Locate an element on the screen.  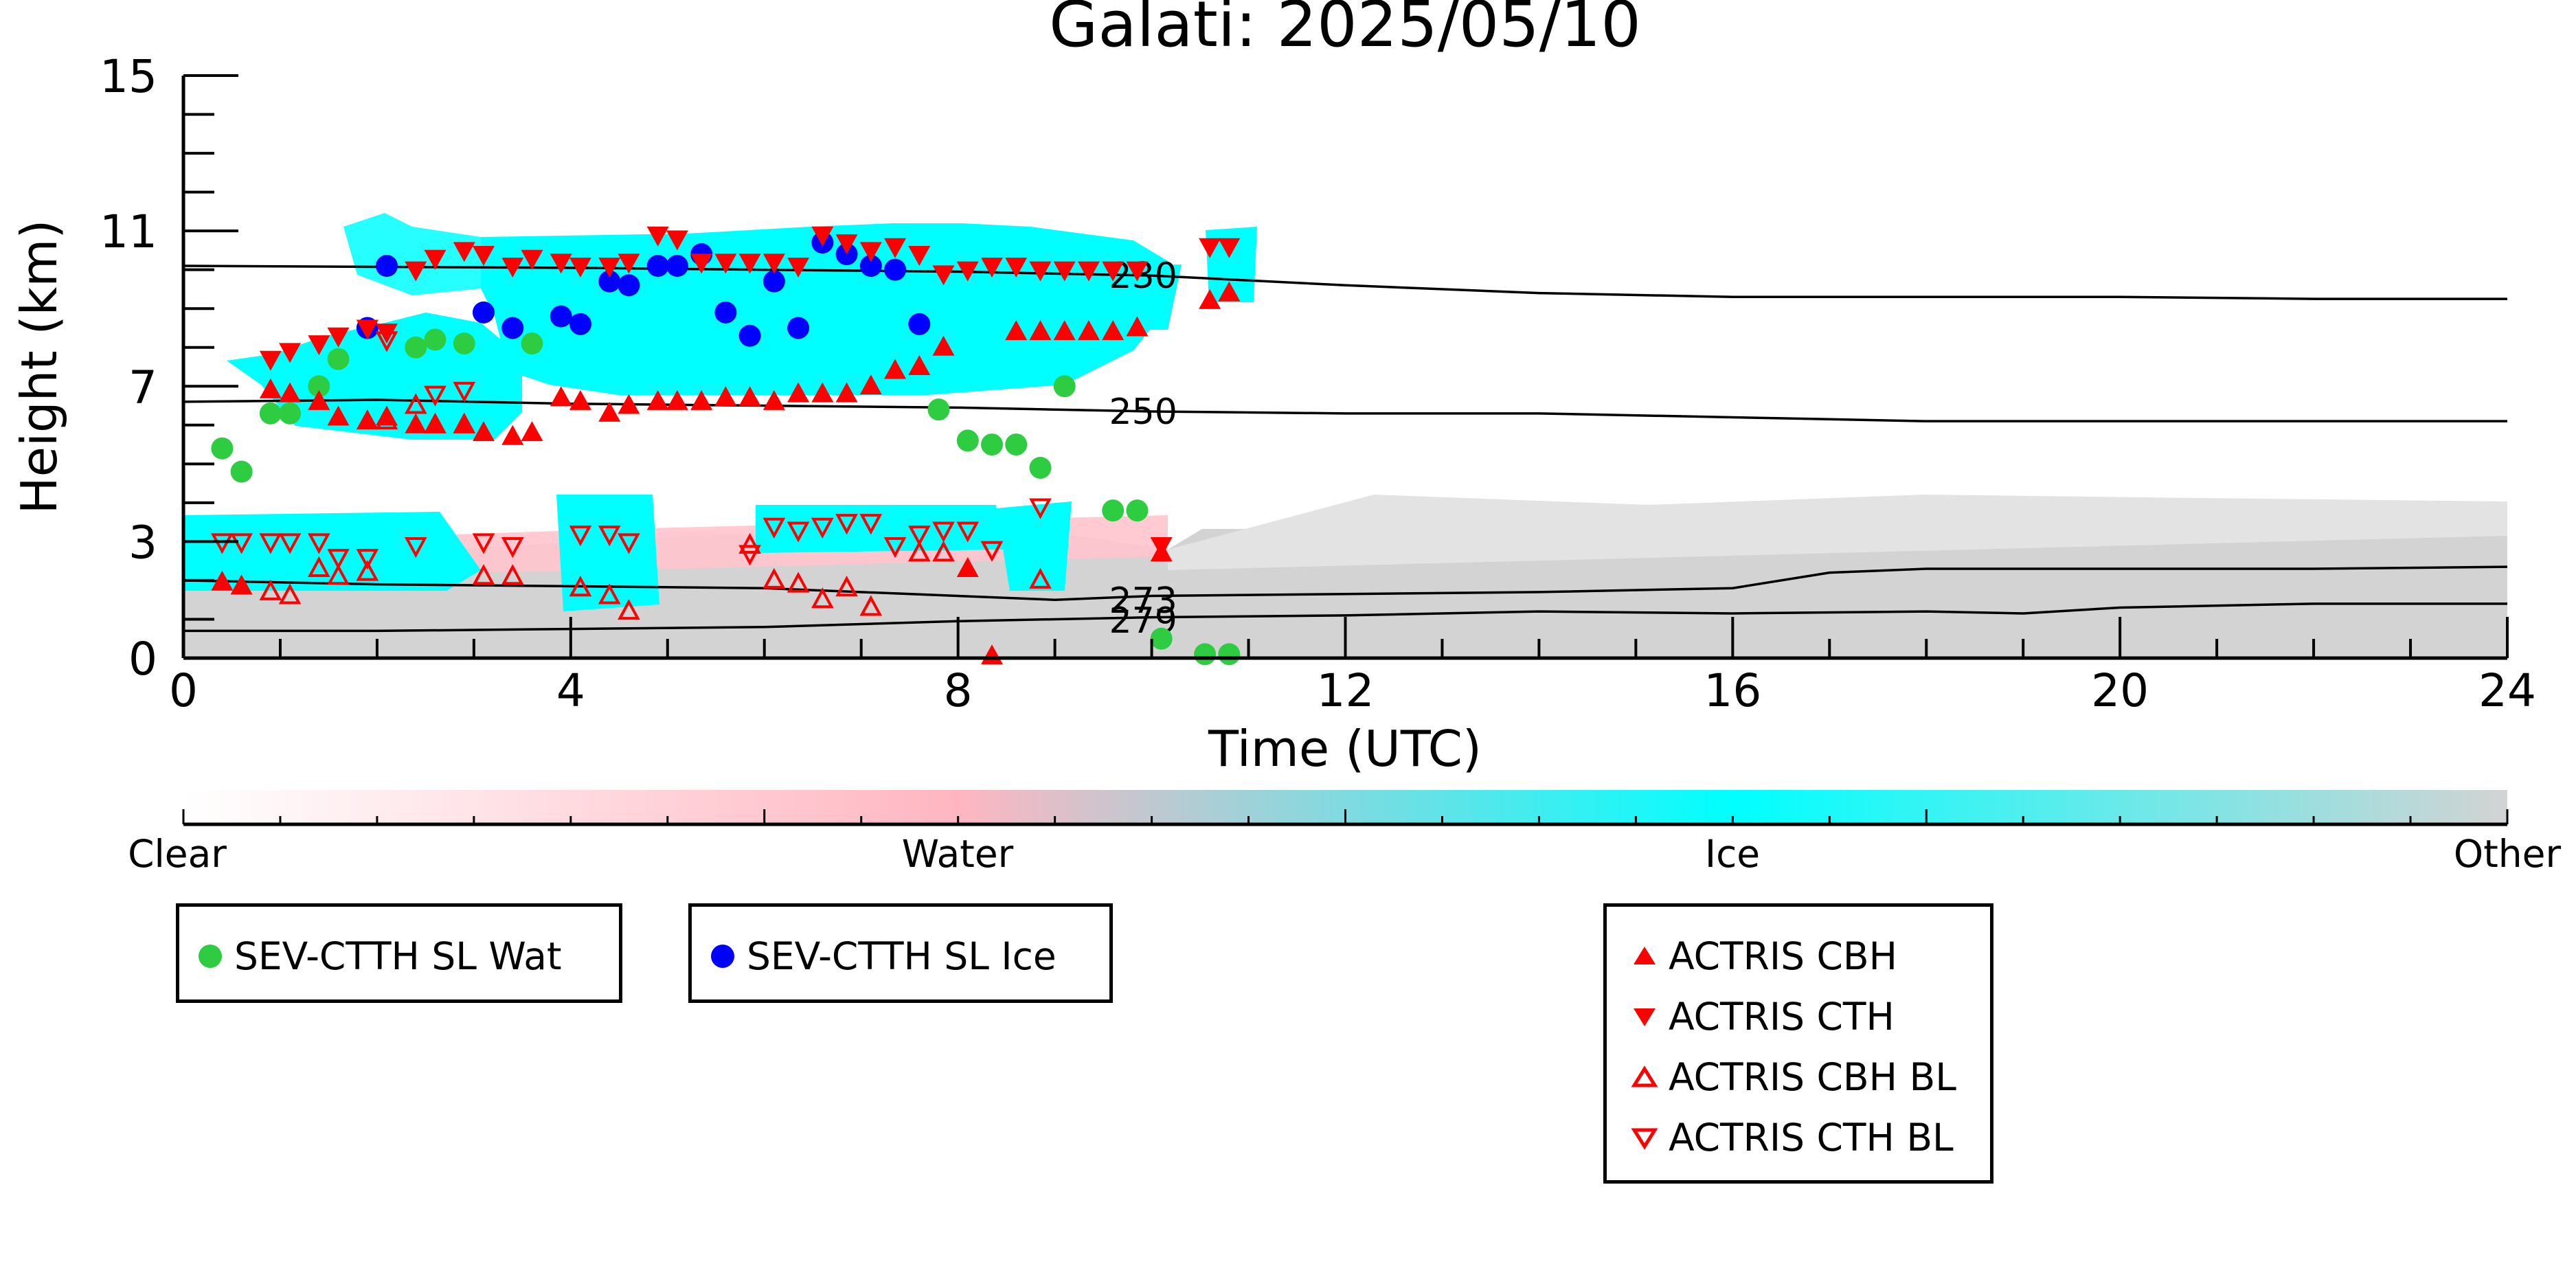
legend-marker-actris-cbh-bl is located at coordinates (1644, 1076).